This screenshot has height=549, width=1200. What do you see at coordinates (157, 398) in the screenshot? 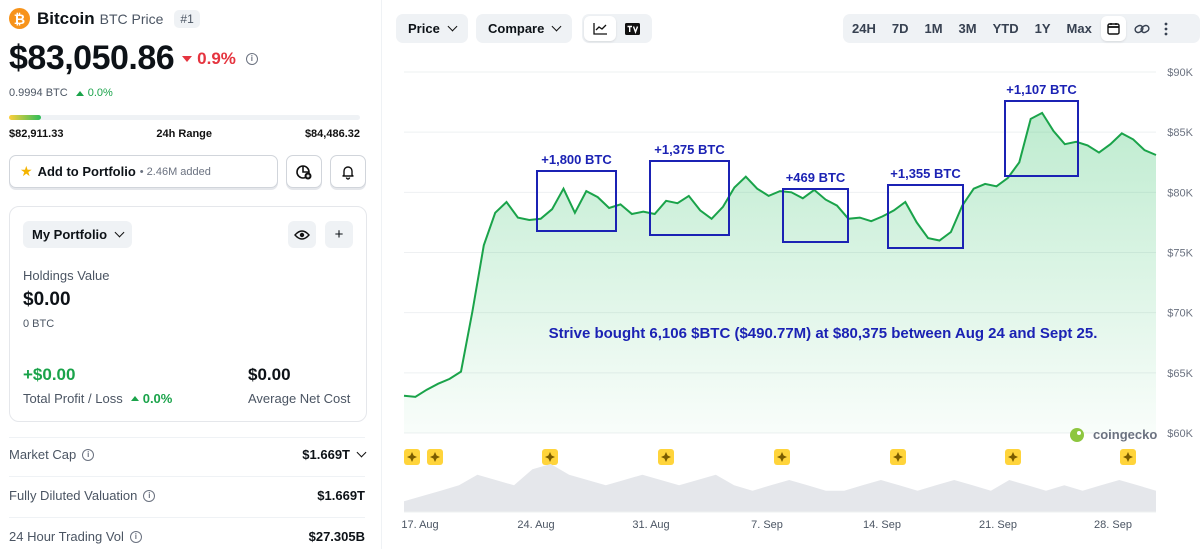
I see `profit-loss-pct: 0.0%` at bounding box center [157, 398].